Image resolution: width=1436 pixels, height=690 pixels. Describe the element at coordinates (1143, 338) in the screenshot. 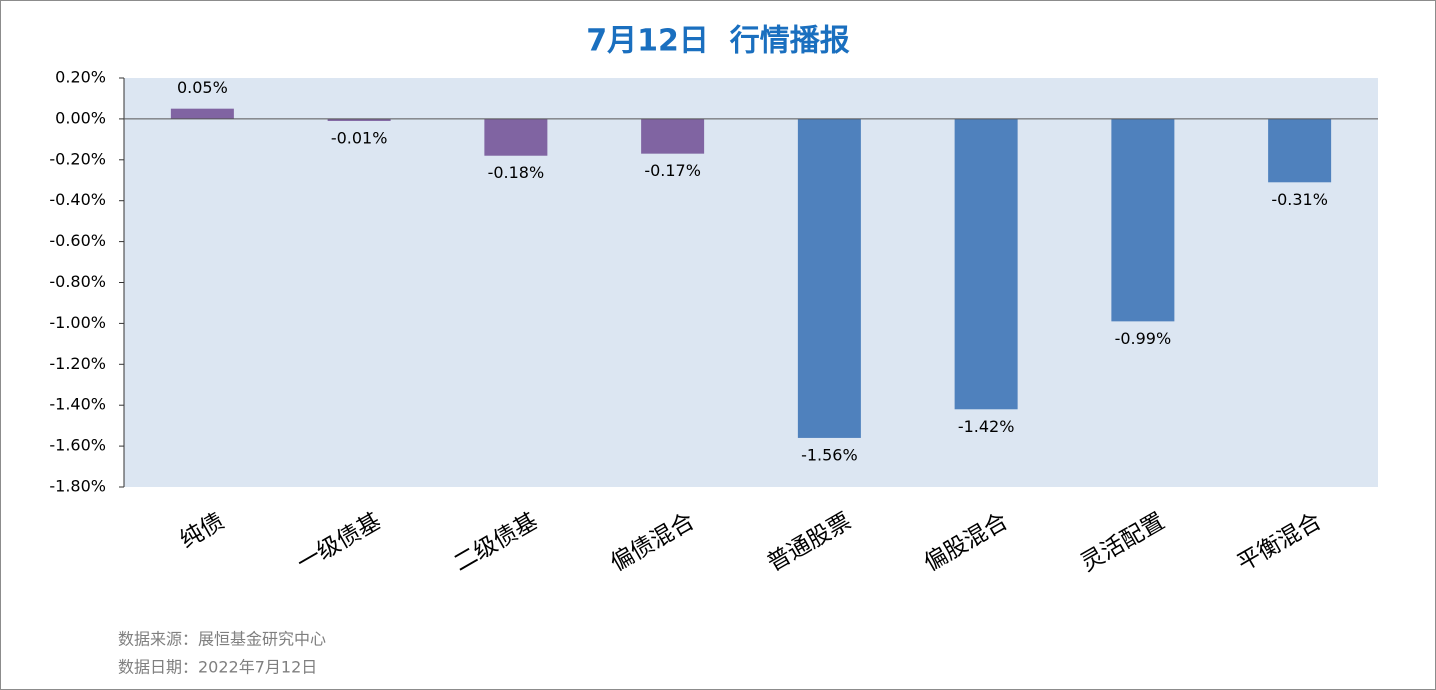

I see `value-label: -0.99%` at that location.